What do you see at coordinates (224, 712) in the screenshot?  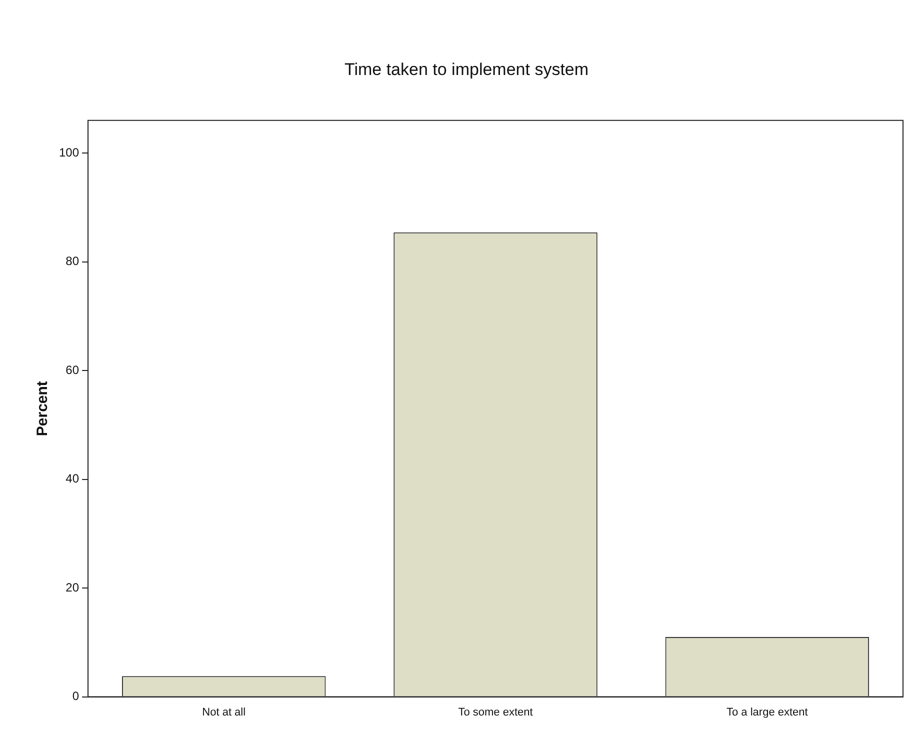 I see `x-tick-label: Not at all` at bounding box center [224, 712].